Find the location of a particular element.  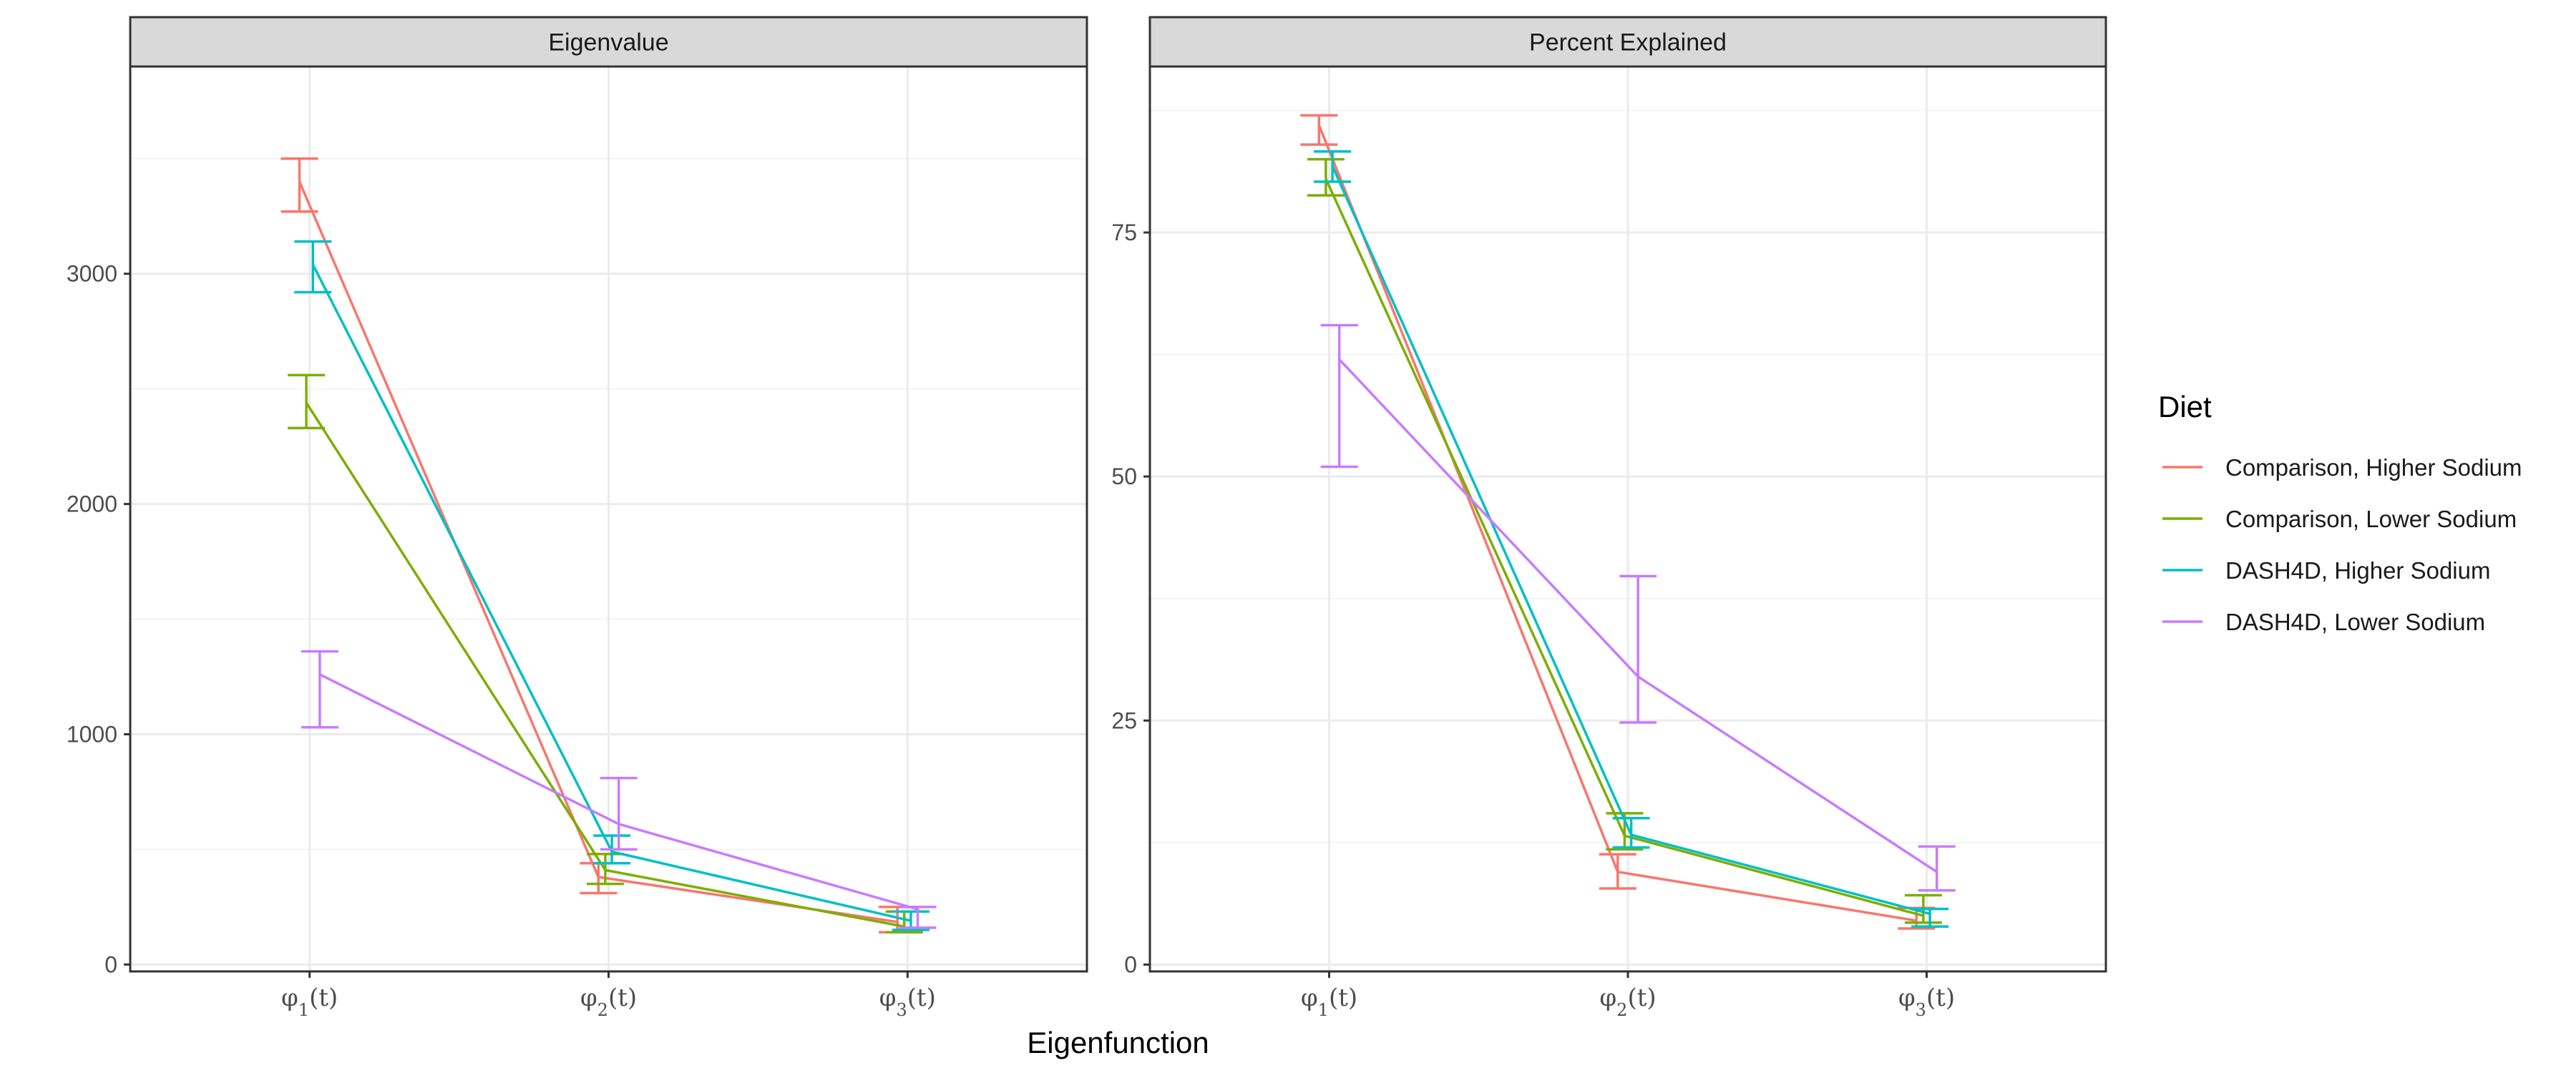

facet-strip-title: Percent Explained is located at coordinates (1628, 43).